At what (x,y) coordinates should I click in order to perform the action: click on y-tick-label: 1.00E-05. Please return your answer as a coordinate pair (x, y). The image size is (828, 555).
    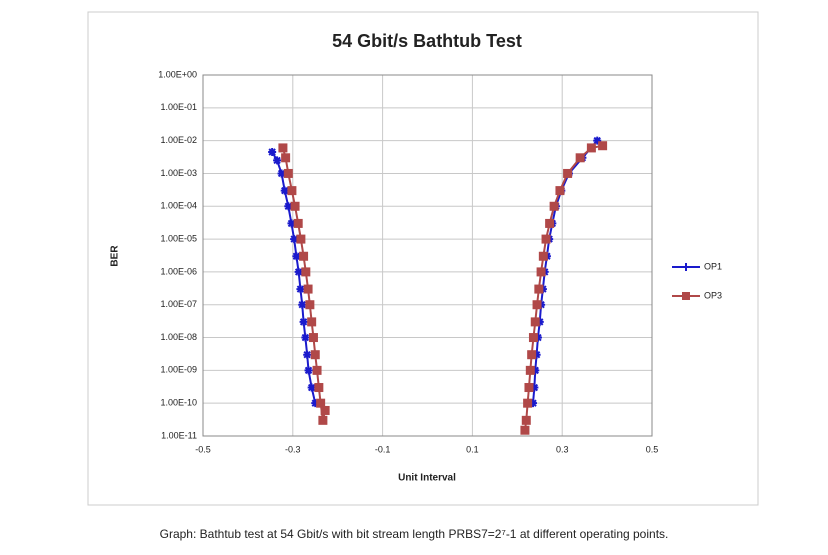
    Looking at the image, I should click on (178, 238).